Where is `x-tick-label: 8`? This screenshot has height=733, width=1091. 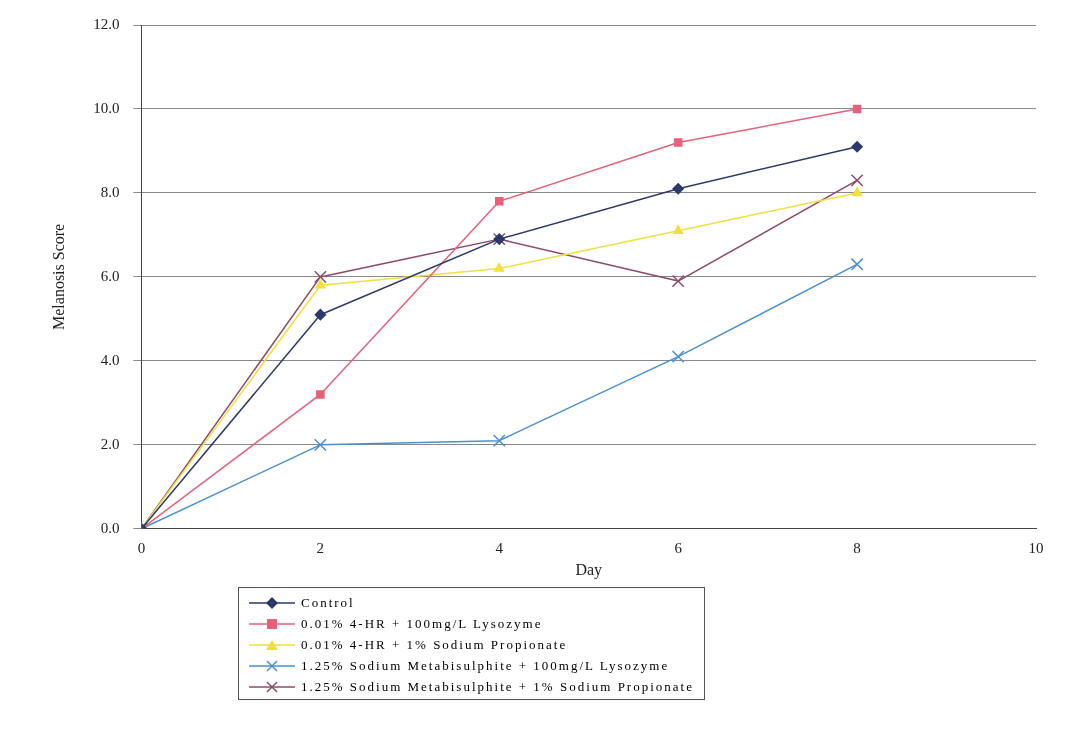 x-tick-label: 8 is located at coordinates (857, 547).